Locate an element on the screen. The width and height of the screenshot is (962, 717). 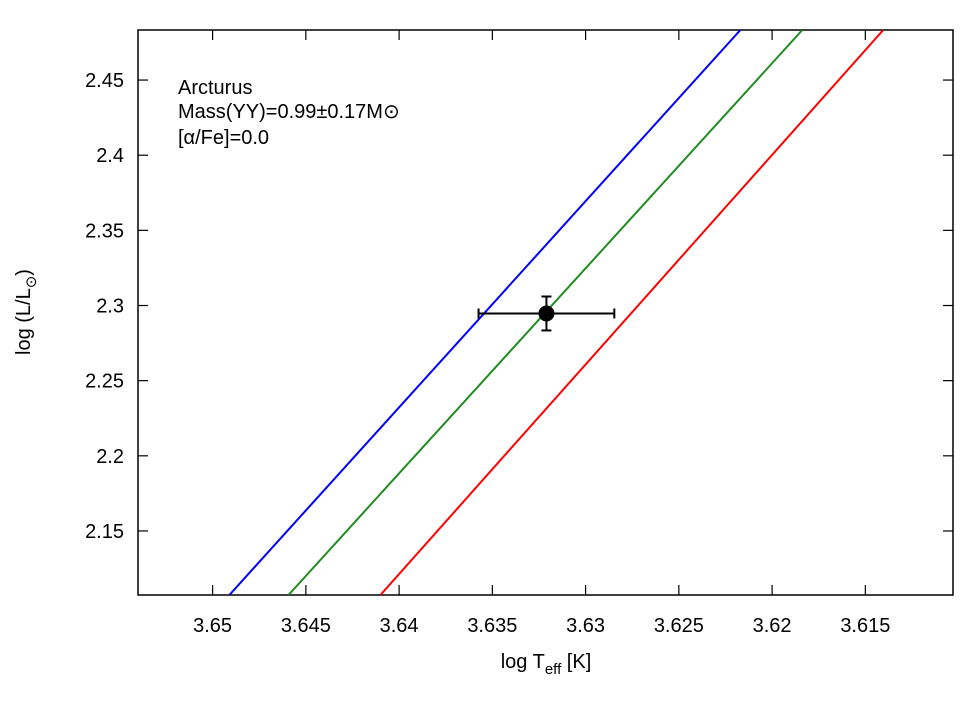
x-tick-label: 3.65 is located at coordinates (212, 626).